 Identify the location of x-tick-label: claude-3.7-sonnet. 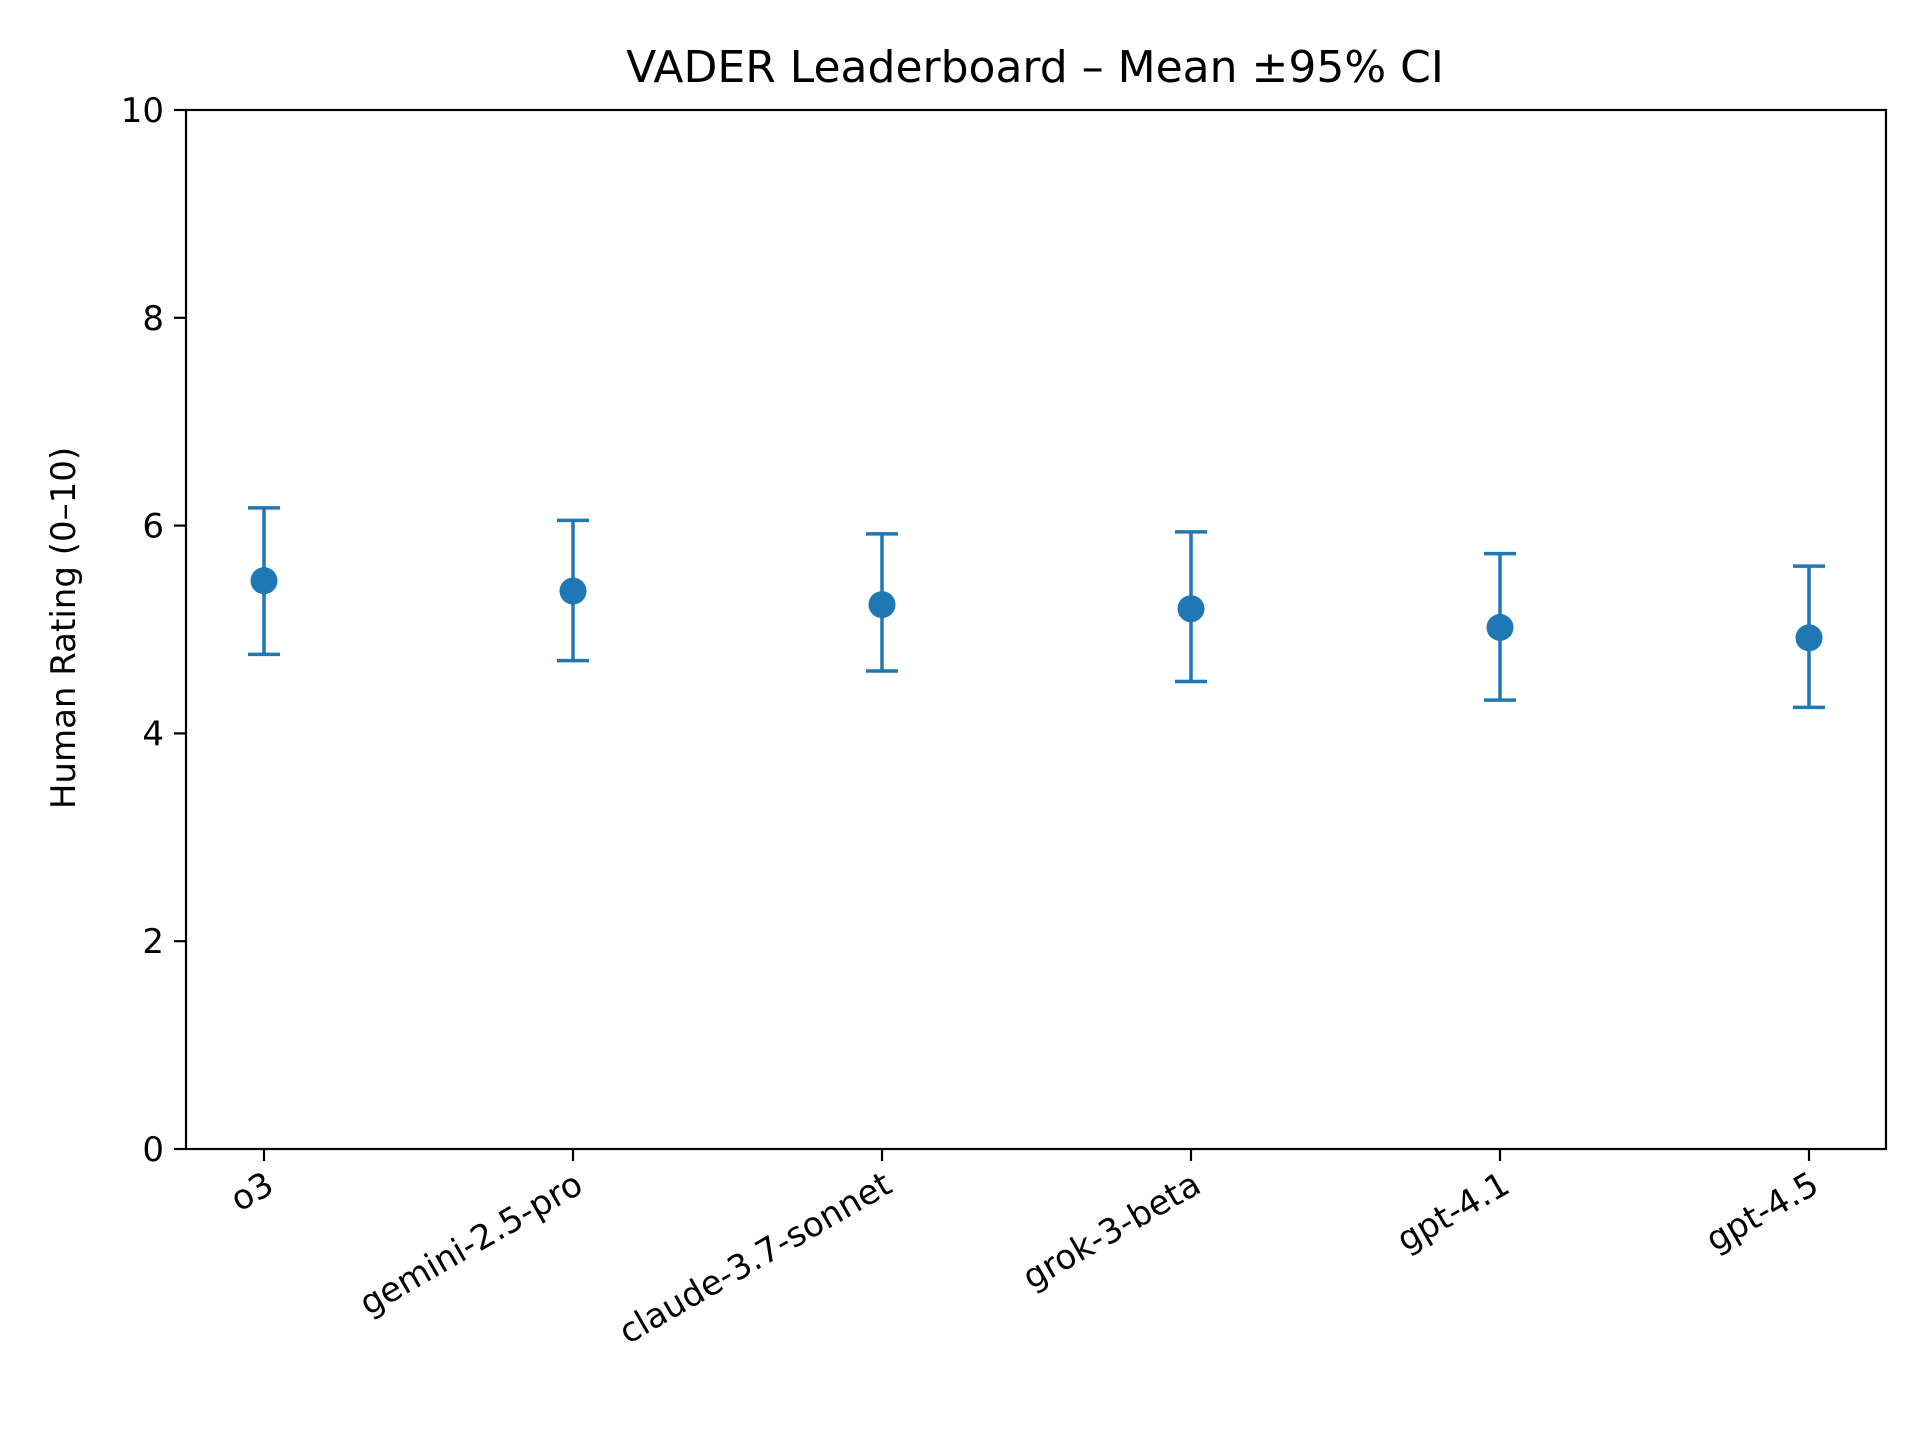
(755, 1258).